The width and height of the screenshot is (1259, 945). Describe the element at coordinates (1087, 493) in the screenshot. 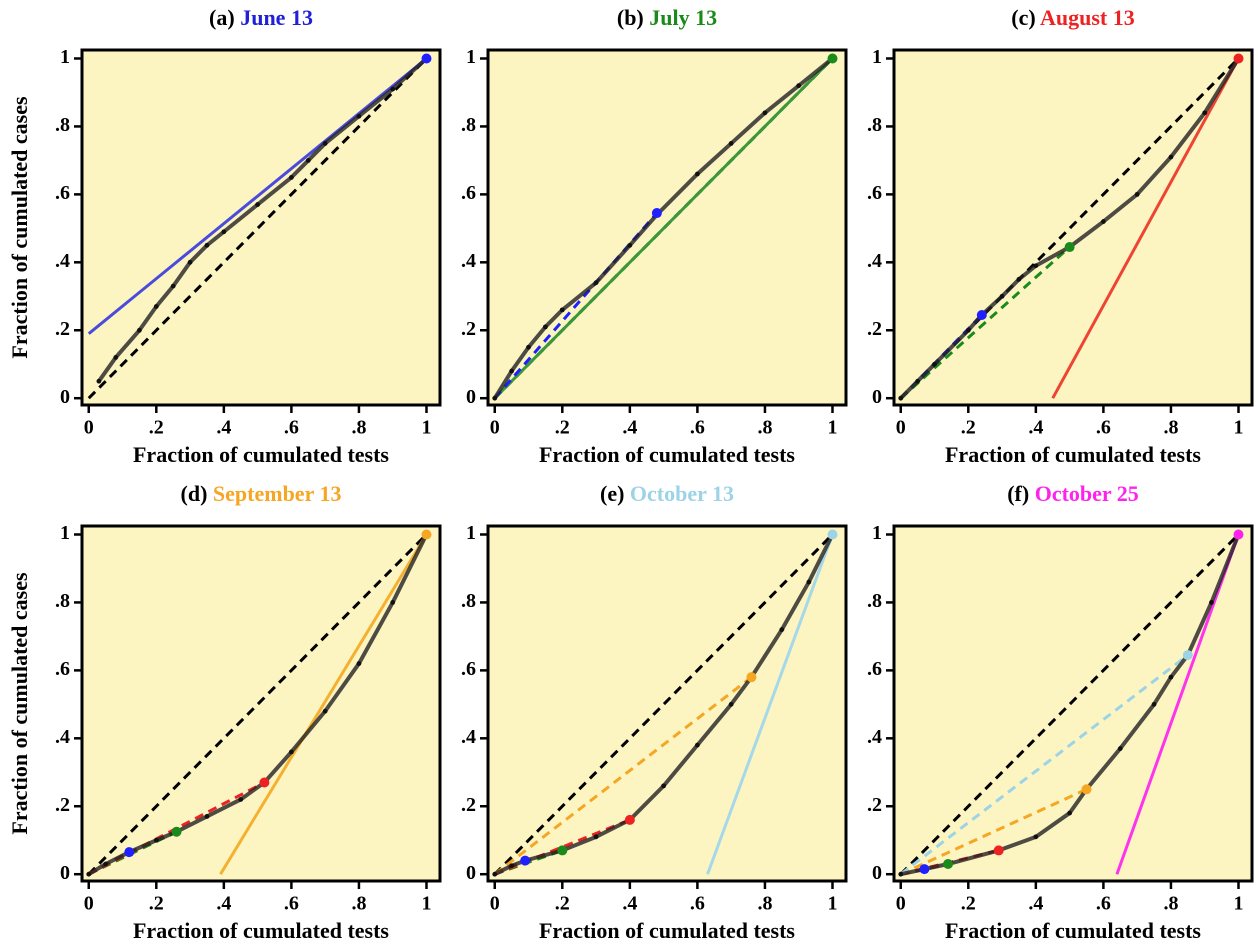

I see `title-date: October 25` at that location.